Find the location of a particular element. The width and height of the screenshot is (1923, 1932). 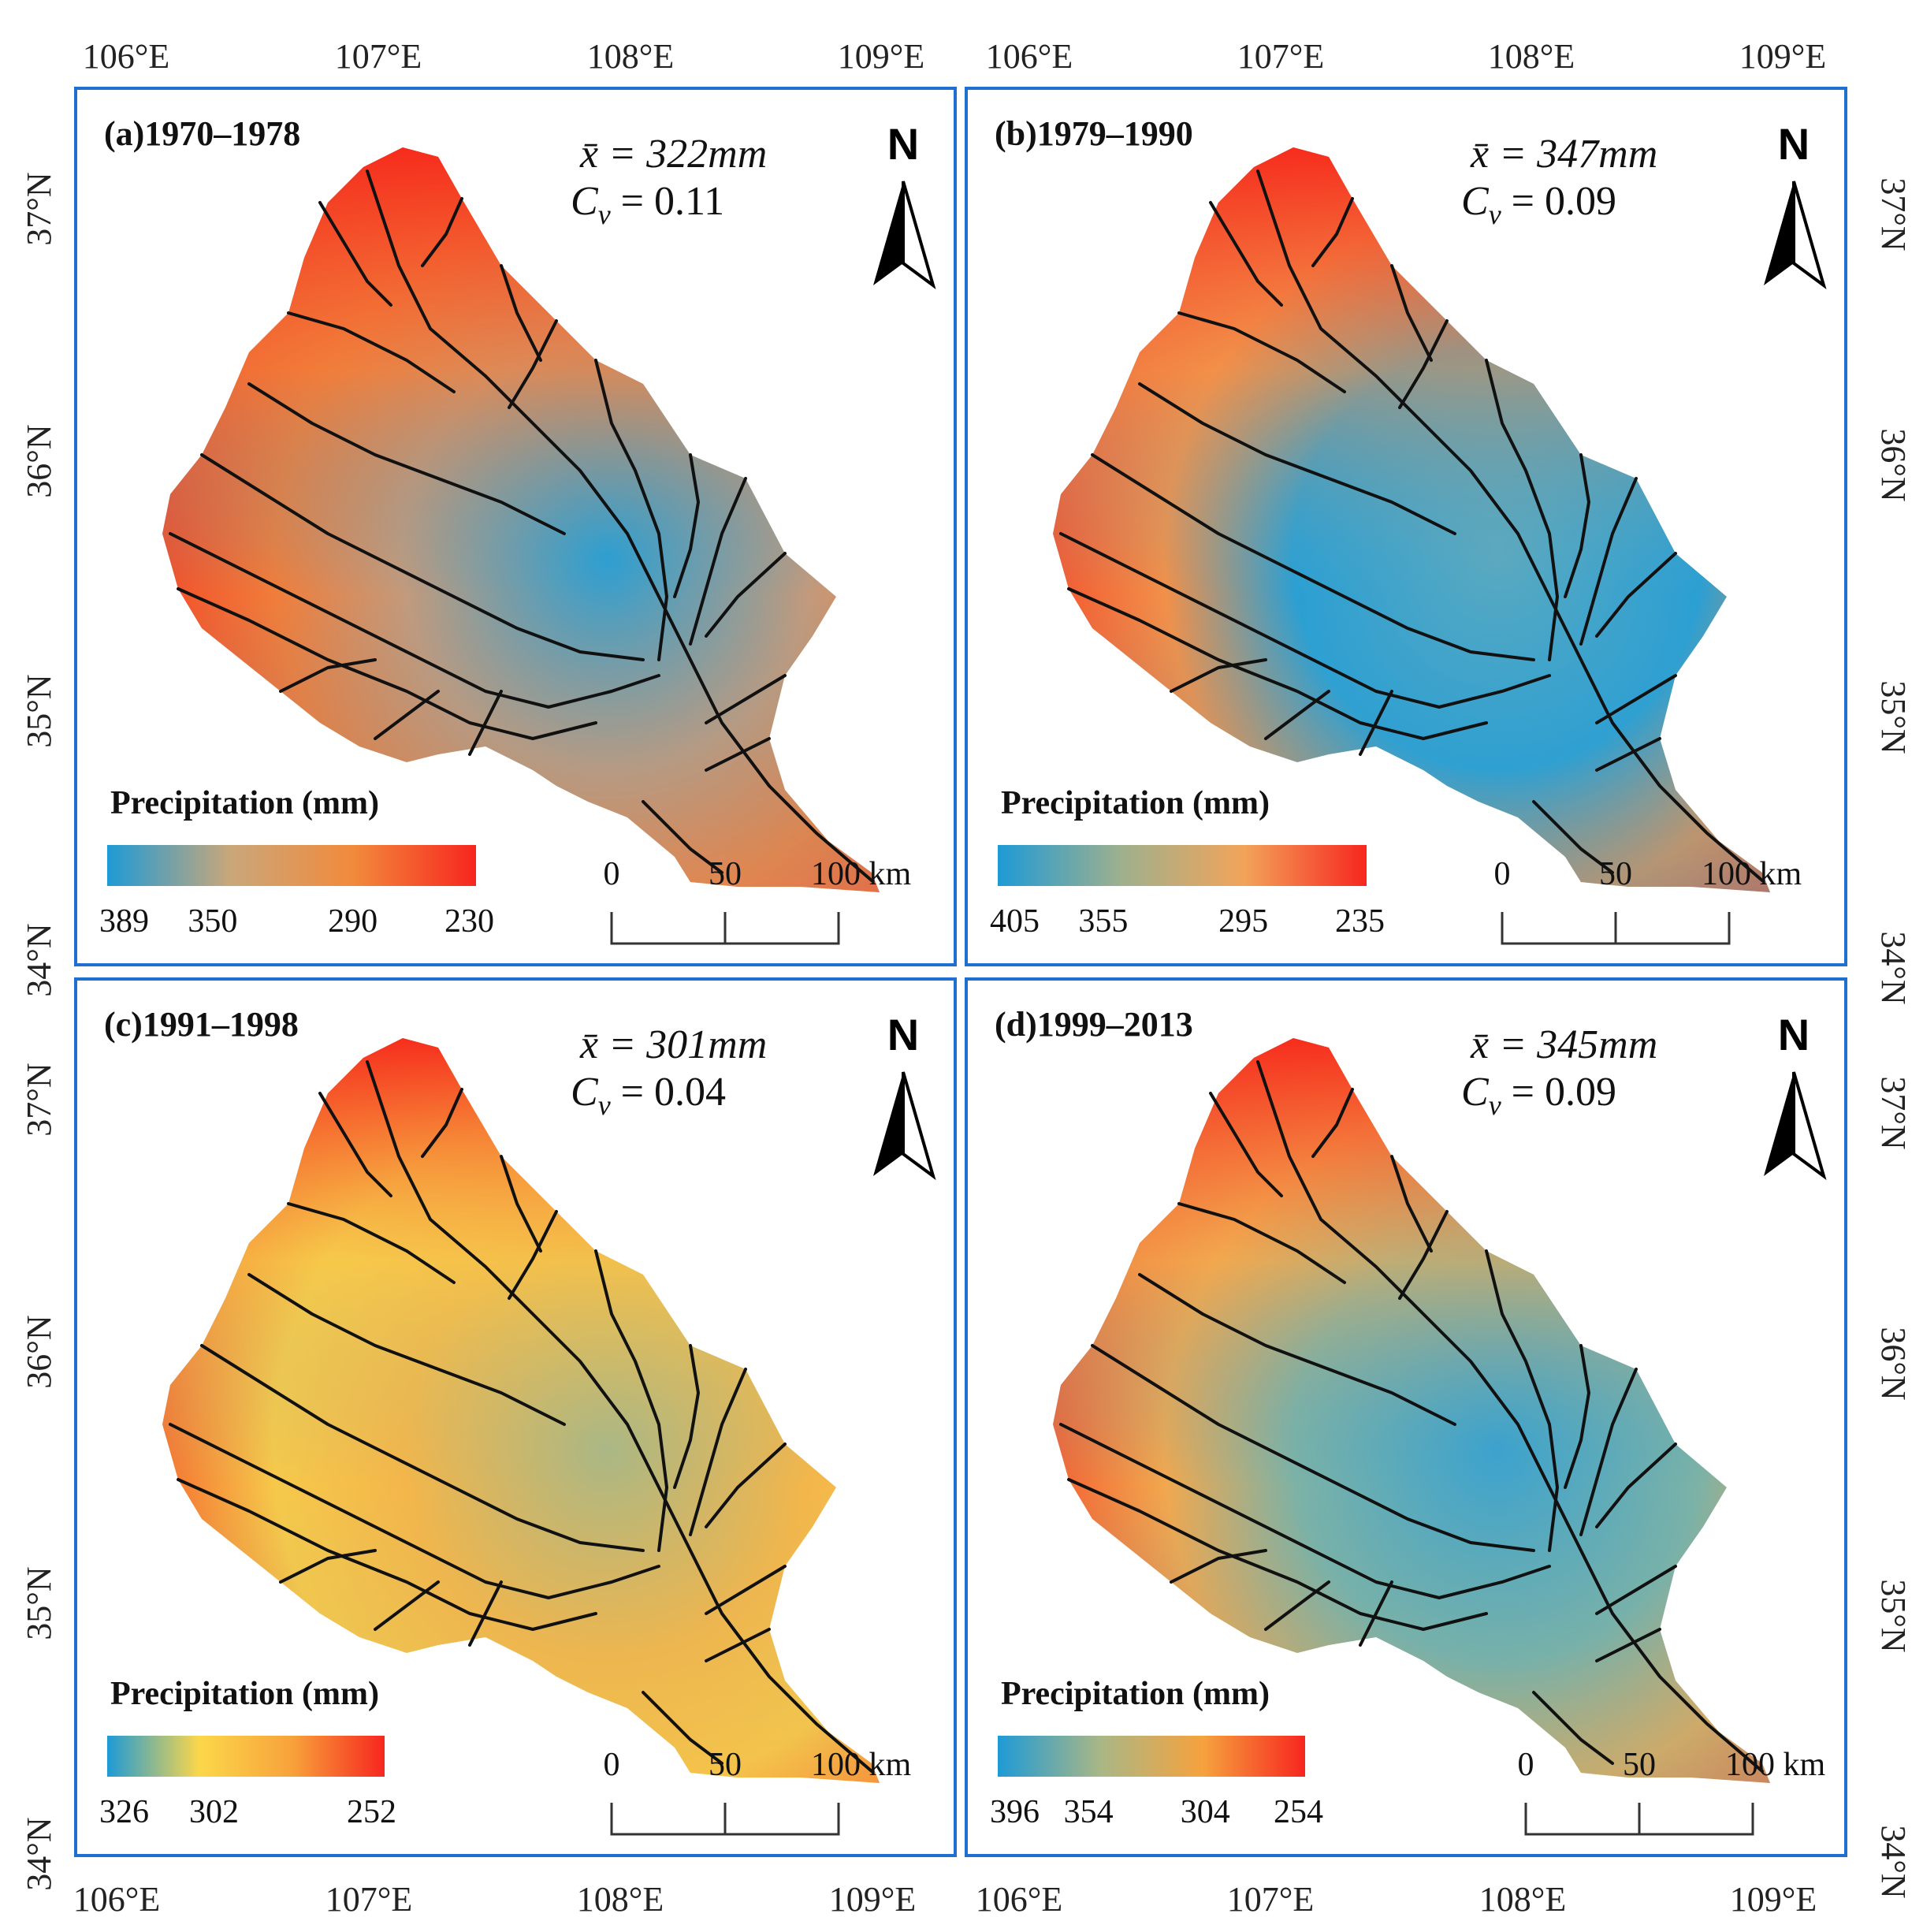

river-network is located at coordinates (1411, 525).